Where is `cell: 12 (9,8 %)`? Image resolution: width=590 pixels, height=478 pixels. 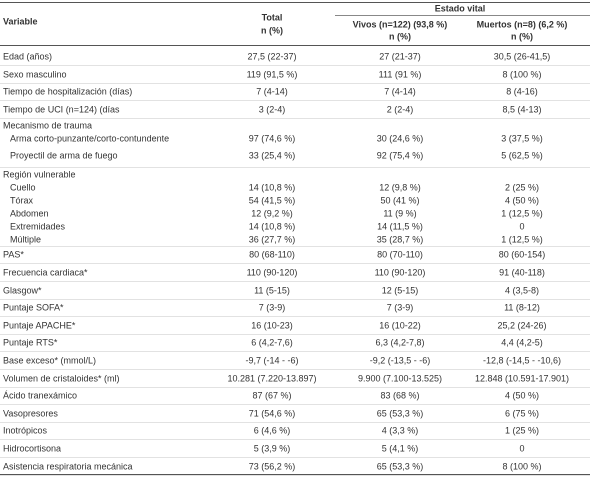 cell: 12 (9,8 %) is located at coordinates (400, 187).